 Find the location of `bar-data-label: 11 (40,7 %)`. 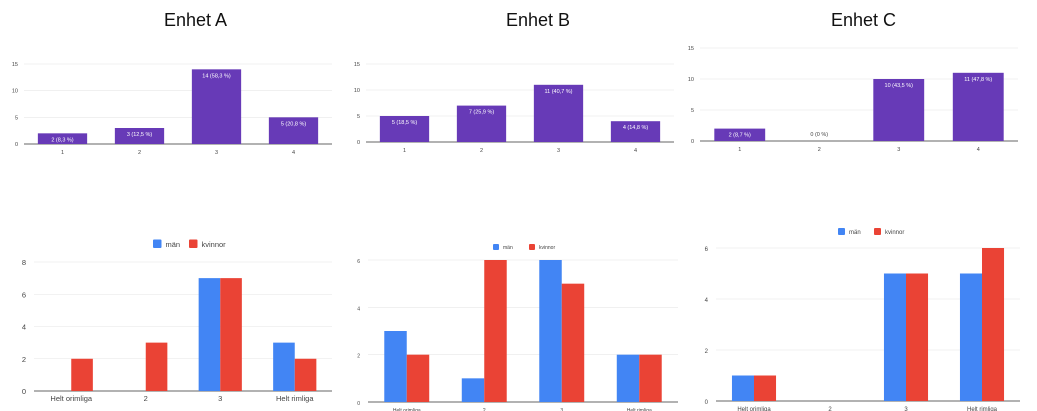

bar-data-label: 11 (40,7 %) is located at coordinates (558, 92).